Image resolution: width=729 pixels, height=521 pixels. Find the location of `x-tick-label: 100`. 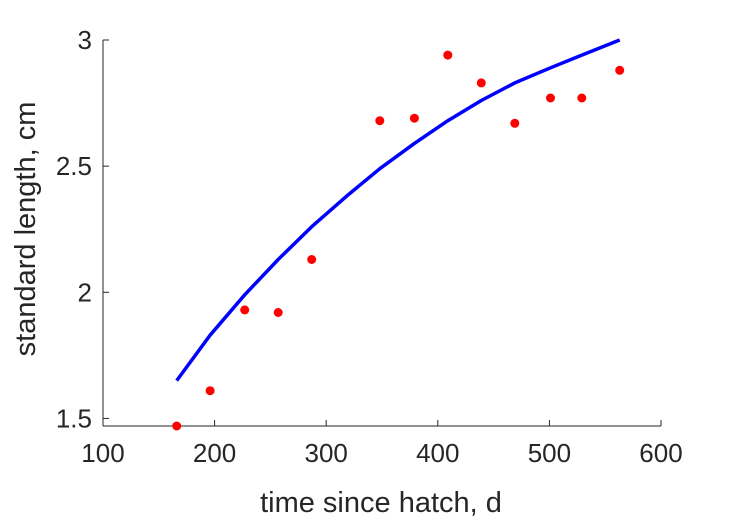

x-tick-label: 100 is located at coordinates (102, 453).